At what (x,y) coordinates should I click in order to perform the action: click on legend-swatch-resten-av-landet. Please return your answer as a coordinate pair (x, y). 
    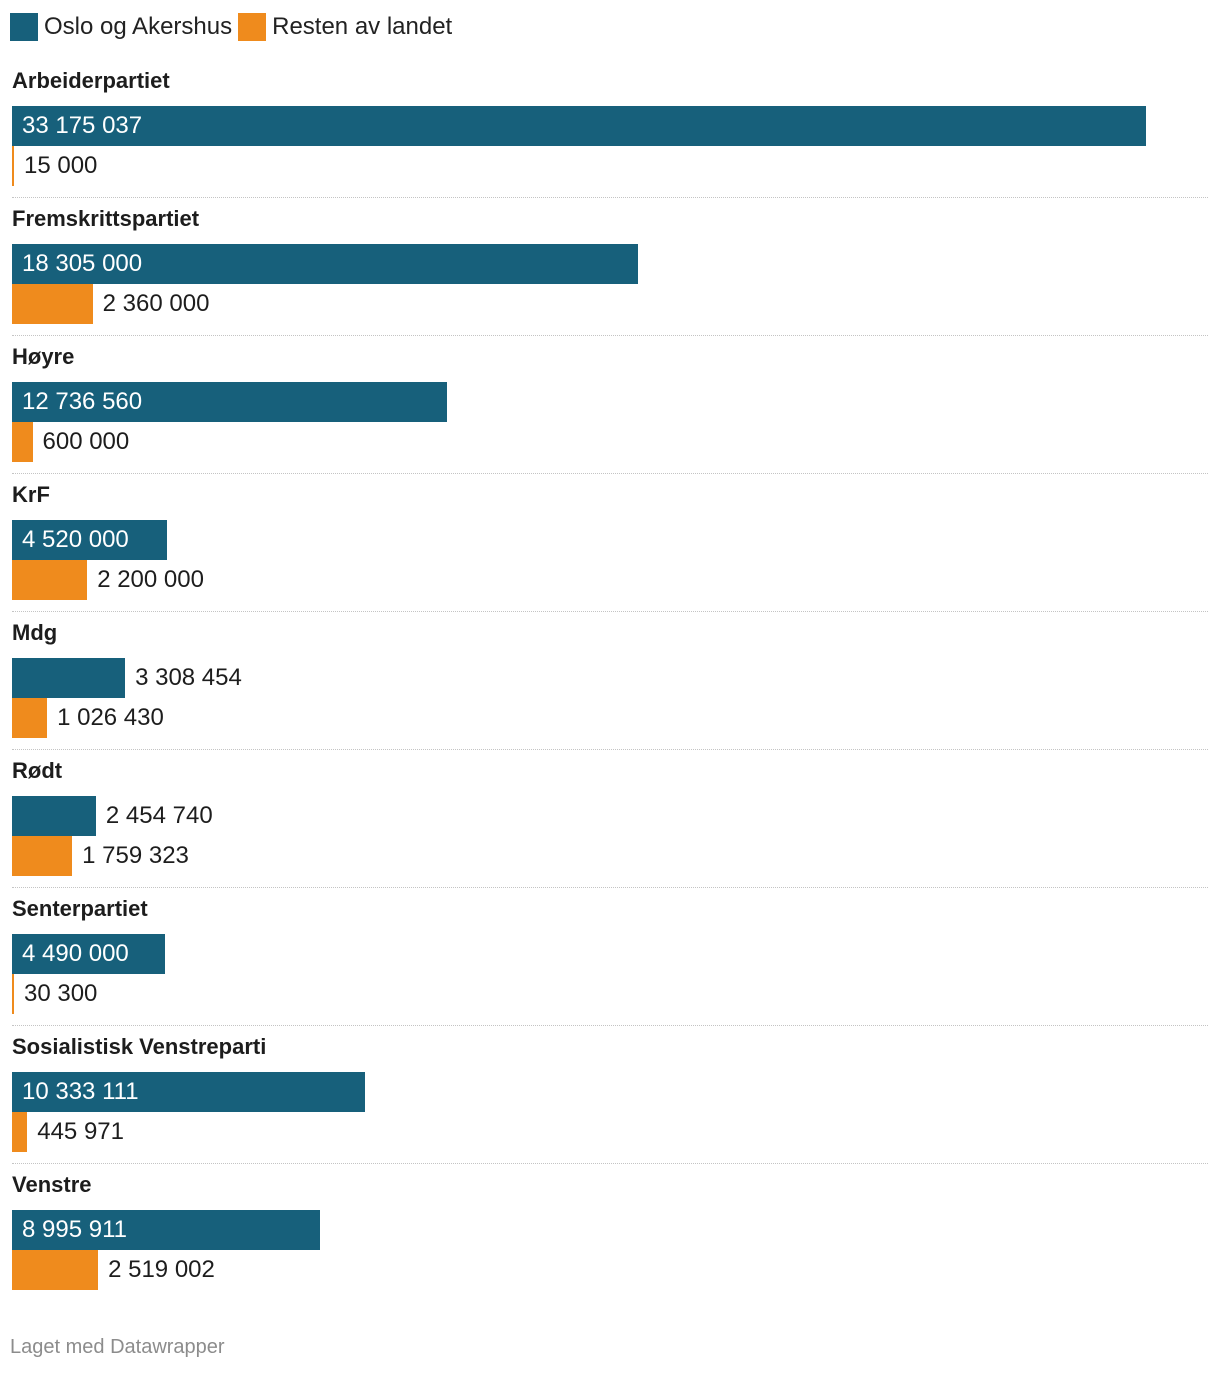
    Looking at the image, I should click on (252, 27).